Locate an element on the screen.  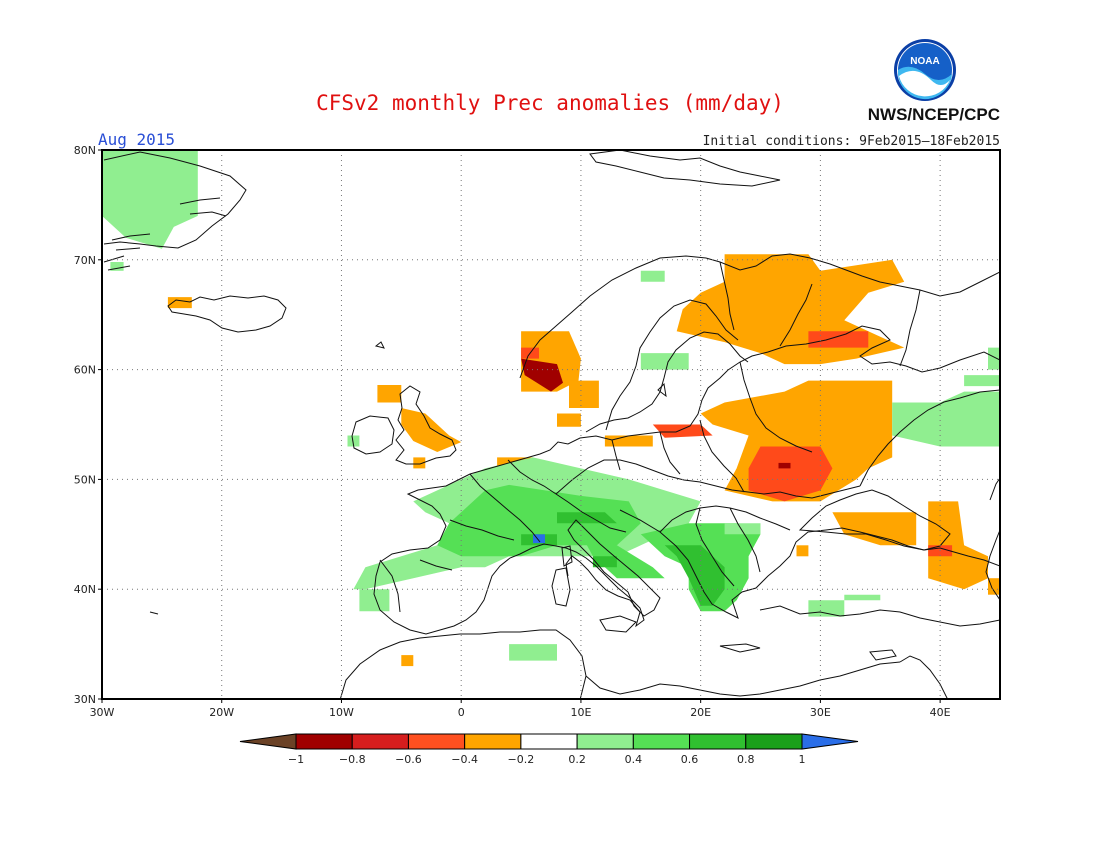
crete-coast is located at coordinates (740, 648).